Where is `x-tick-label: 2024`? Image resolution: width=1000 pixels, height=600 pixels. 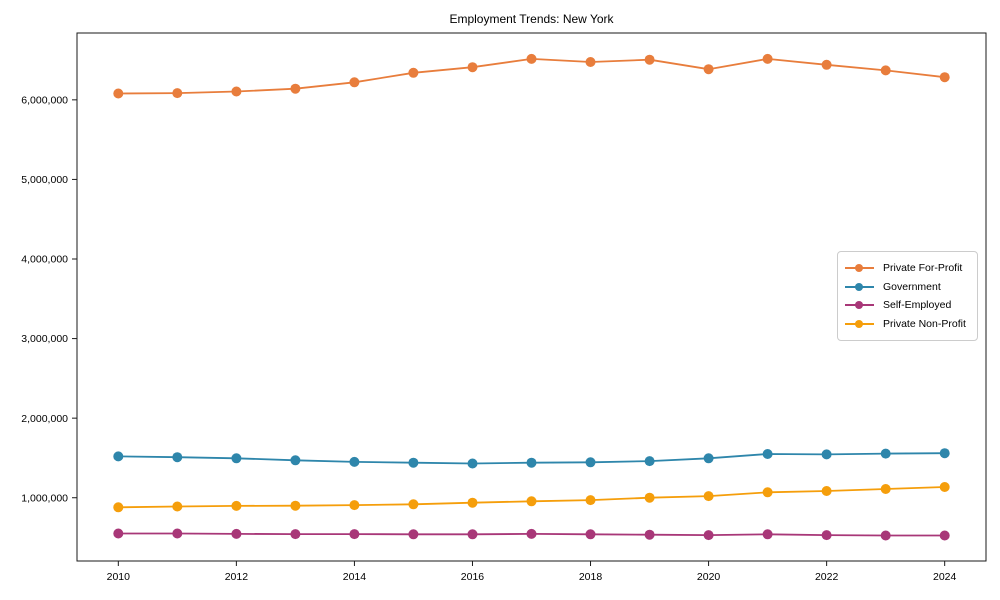 x-tick-label: 2024 is located at coordinates (945, 577).